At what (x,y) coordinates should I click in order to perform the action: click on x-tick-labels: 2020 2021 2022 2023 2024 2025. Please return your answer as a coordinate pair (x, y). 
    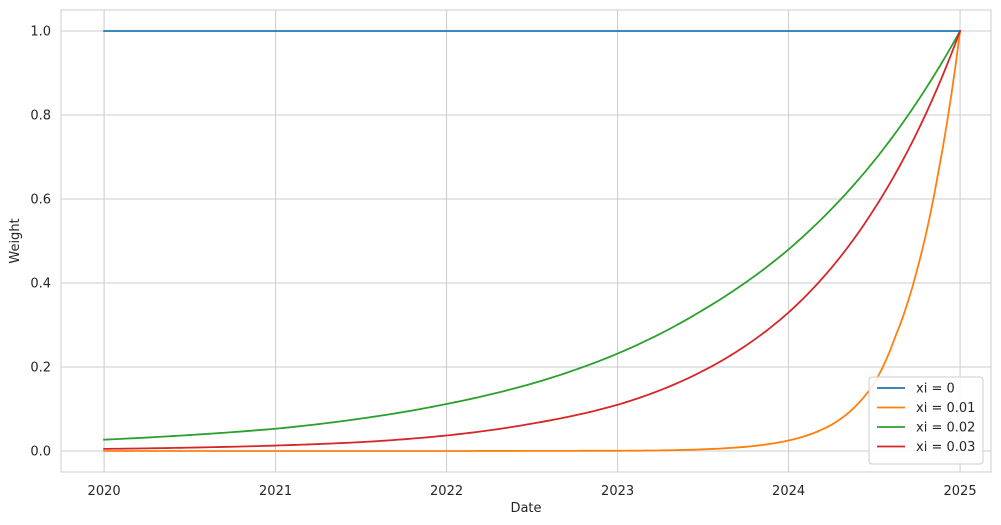
    Looking at the image, I should click on (532, 491).